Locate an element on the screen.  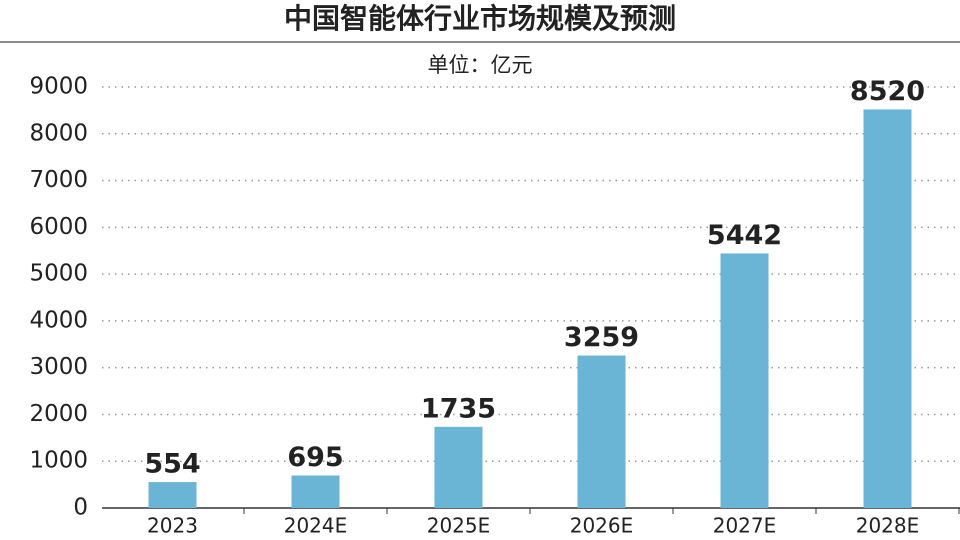
x-tick-label: 2023 is located at coordinates (172, 526).